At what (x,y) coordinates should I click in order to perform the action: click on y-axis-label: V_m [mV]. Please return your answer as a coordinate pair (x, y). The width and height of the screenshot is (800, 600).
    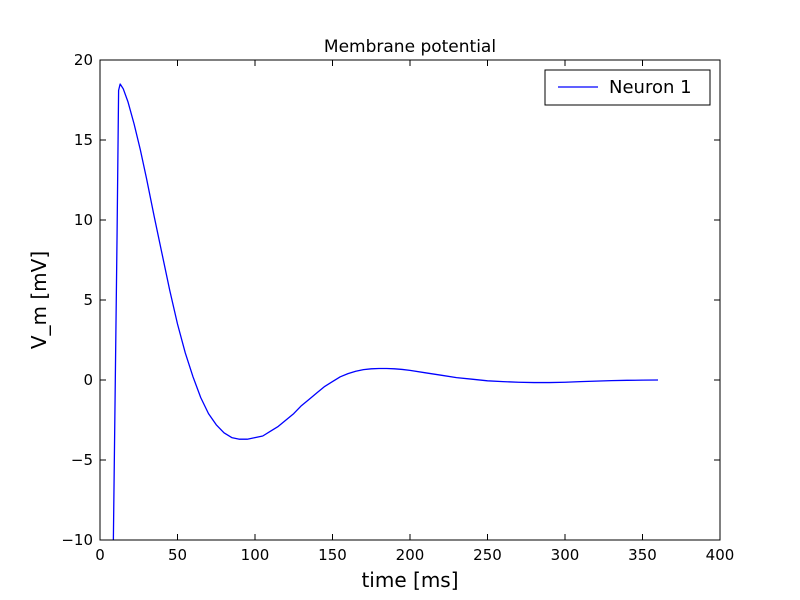
    Looking at the image, I should click on (39, 300).